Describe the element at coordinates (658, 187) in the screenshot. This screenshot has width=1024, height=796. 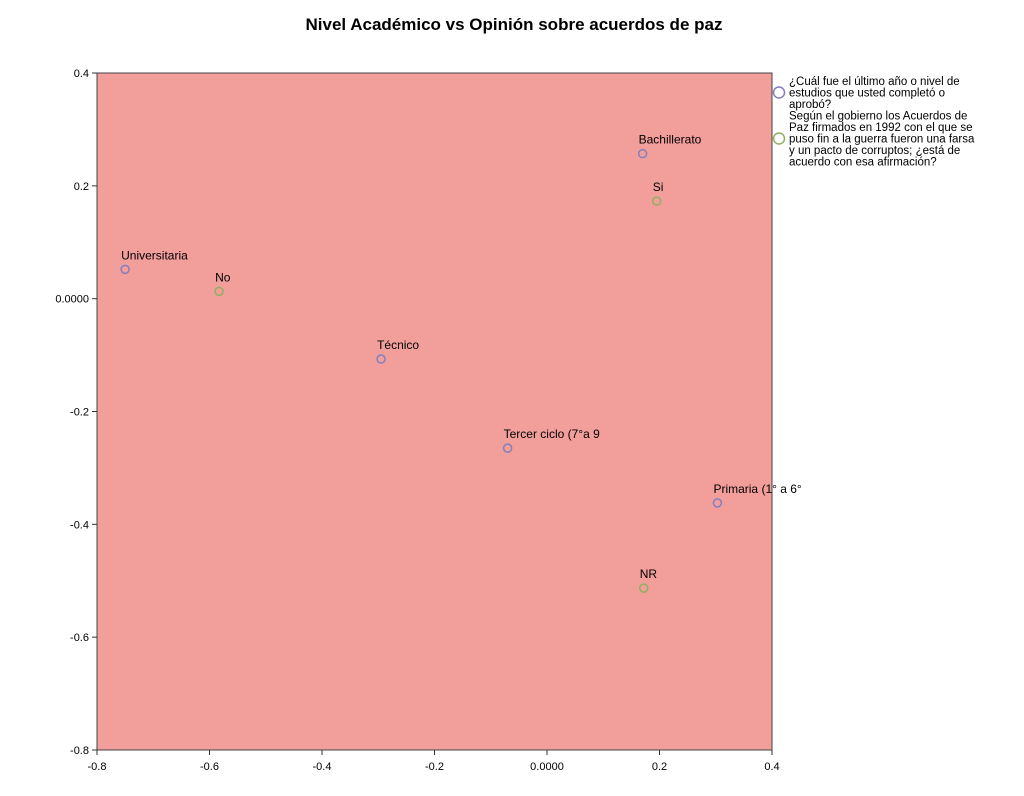
I see `data-point-label: Si` at that location.